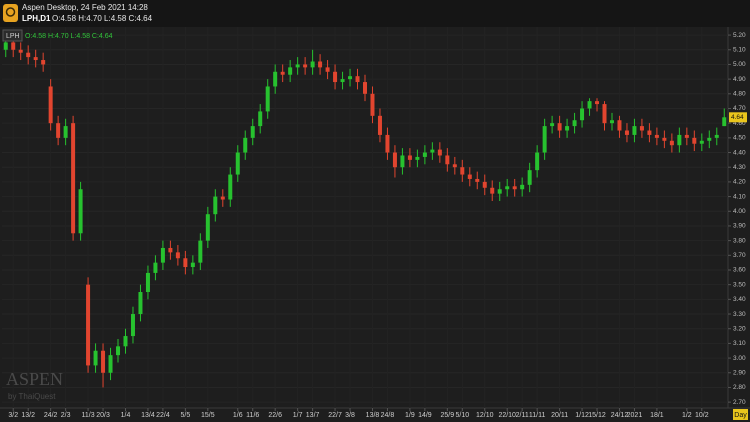 This screenshot has width=750, height=422. I want to click on y-tick-label: 4.20, so click(739, 182).